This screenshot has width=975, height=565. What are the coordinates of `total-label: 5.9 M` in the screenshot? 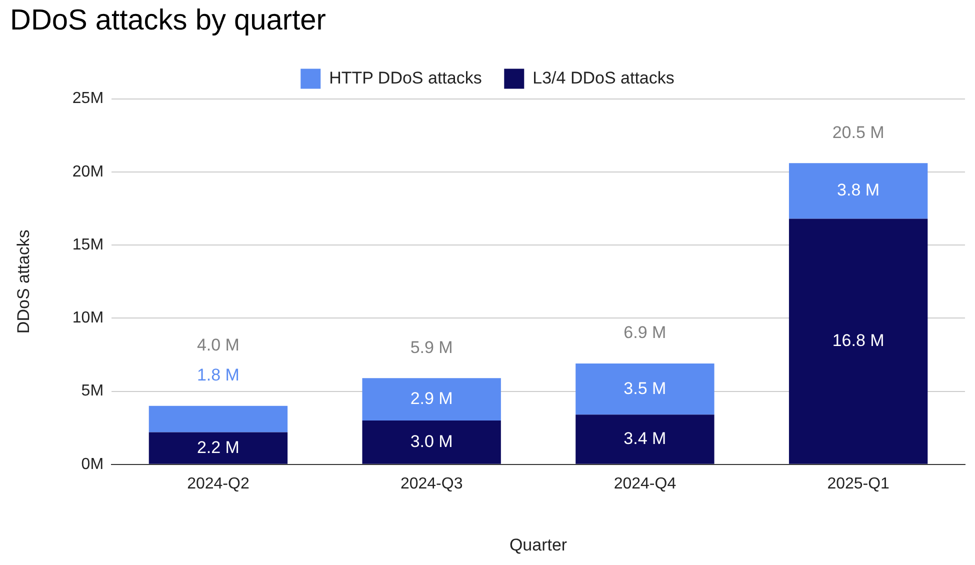 It's located at (431, 347).